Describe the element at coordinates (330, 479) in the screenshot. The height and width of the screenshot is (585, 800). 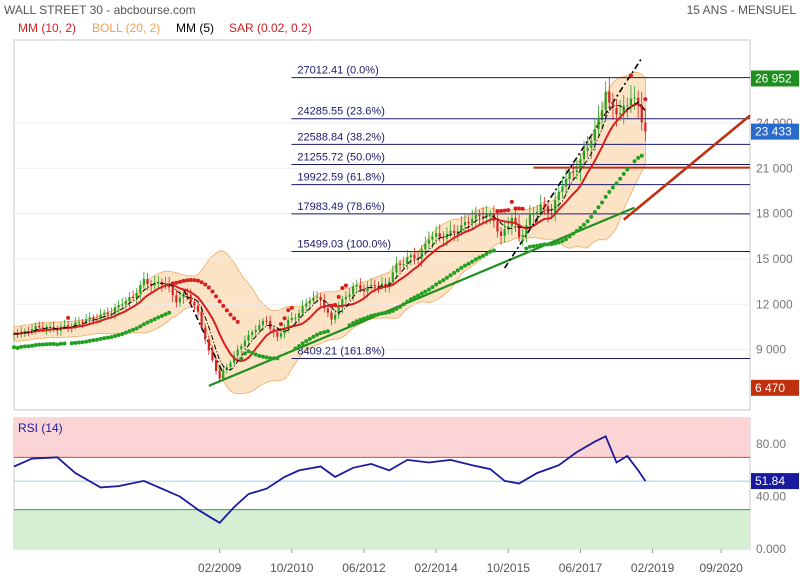
I see `rsi-line` at that location.